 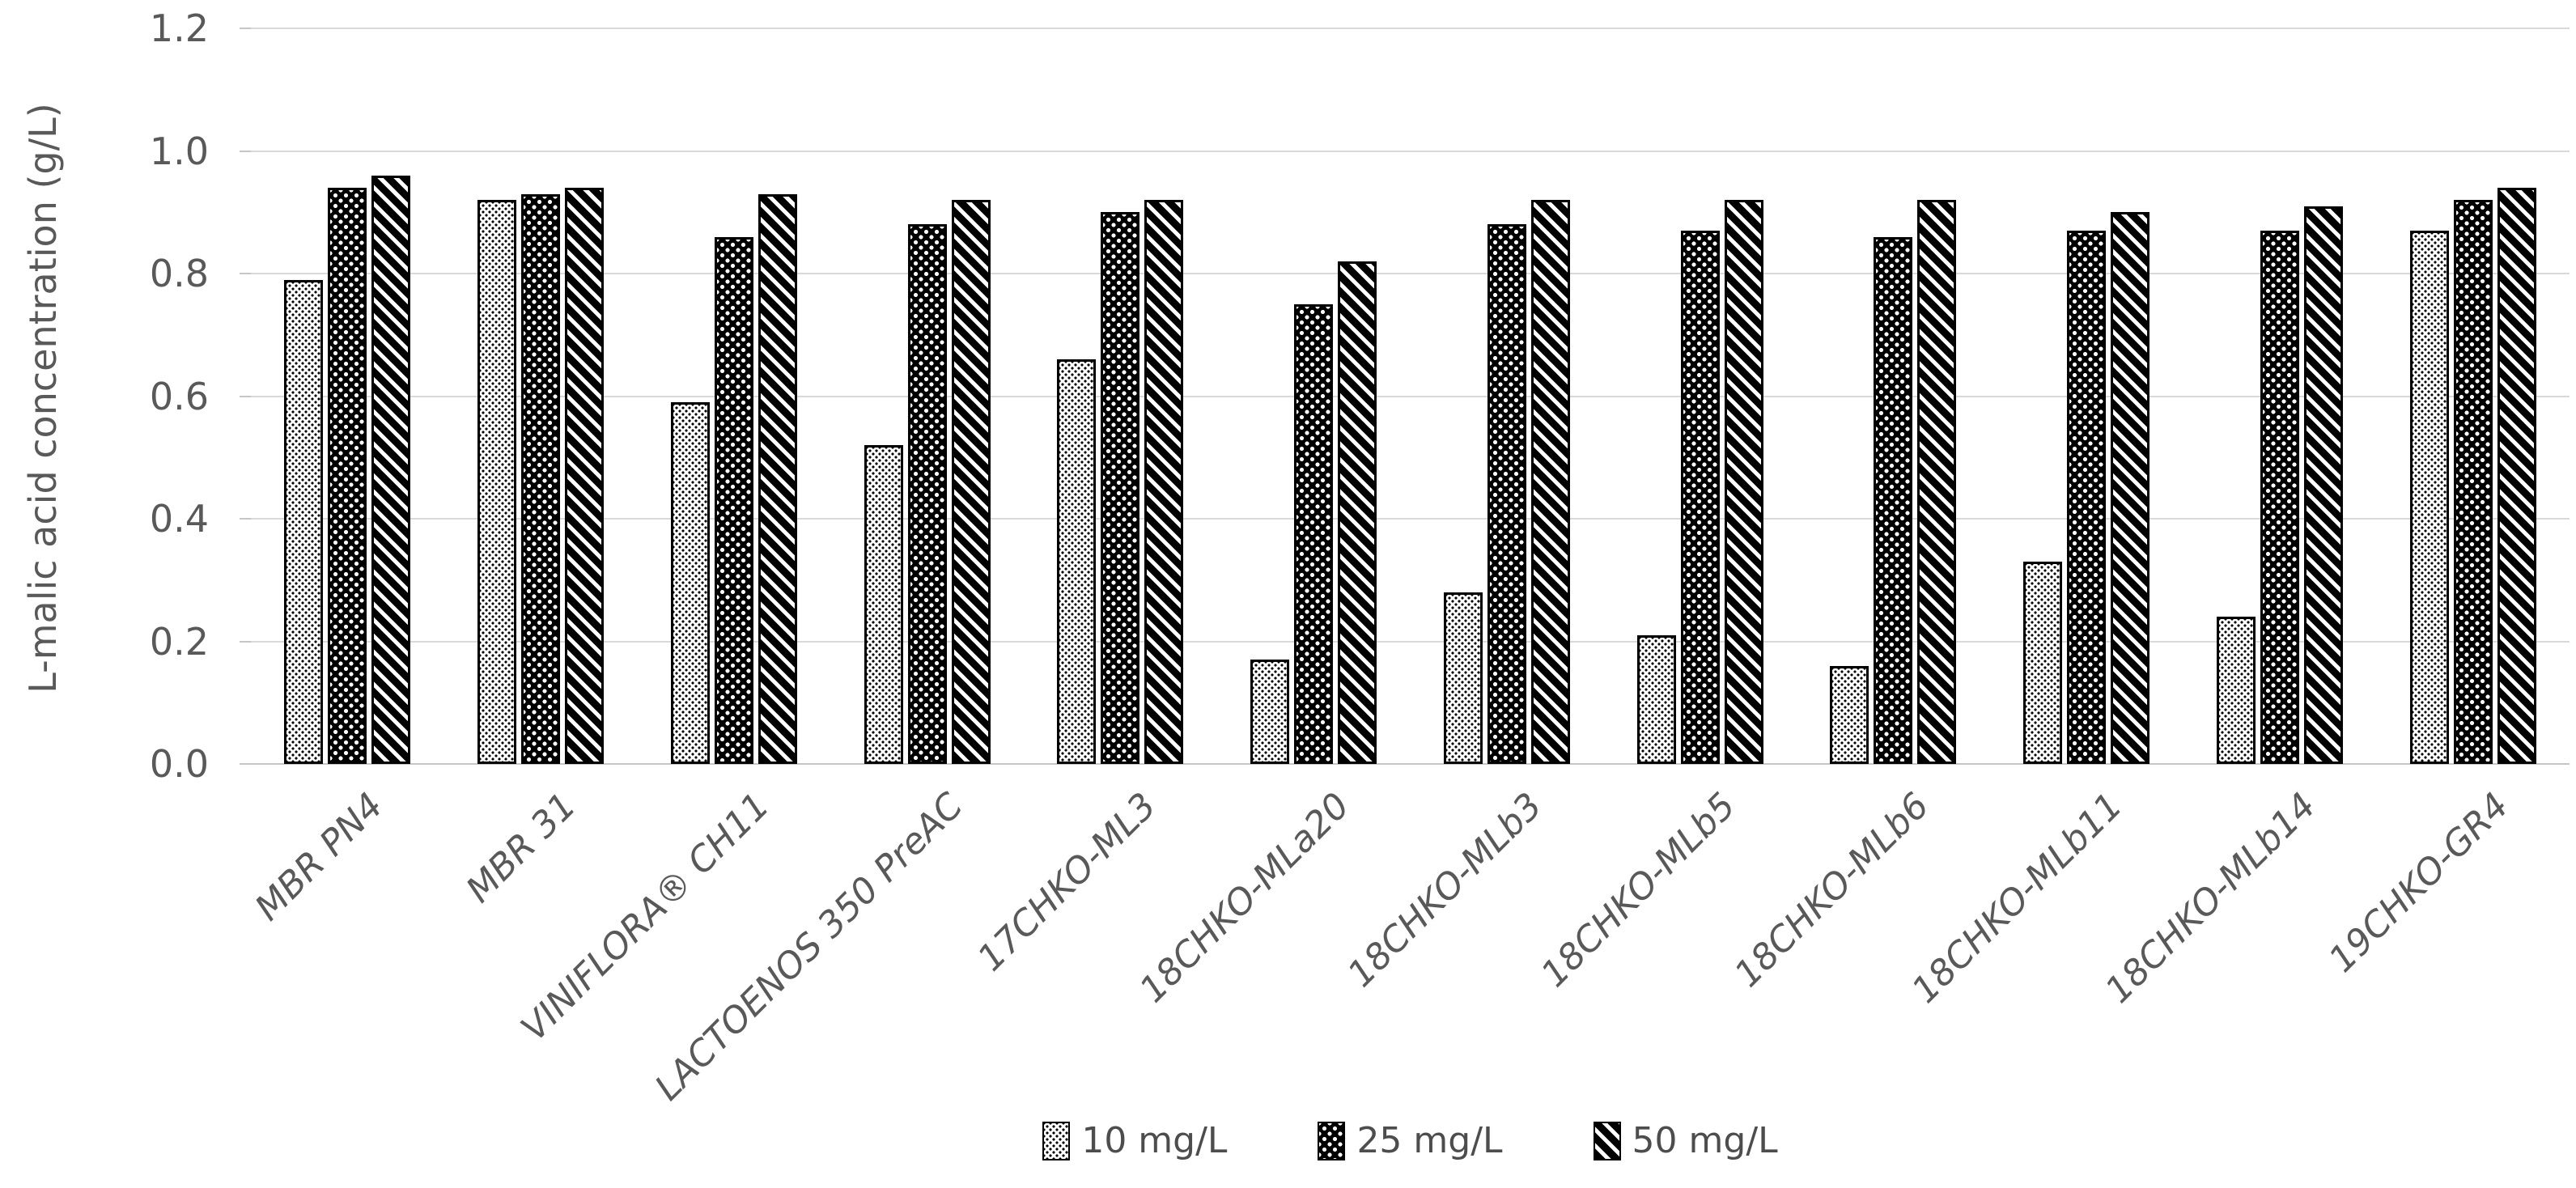 I want to click on x-axis-label: LACTOENOS 350 PreAC, so click(x=809, y=947).